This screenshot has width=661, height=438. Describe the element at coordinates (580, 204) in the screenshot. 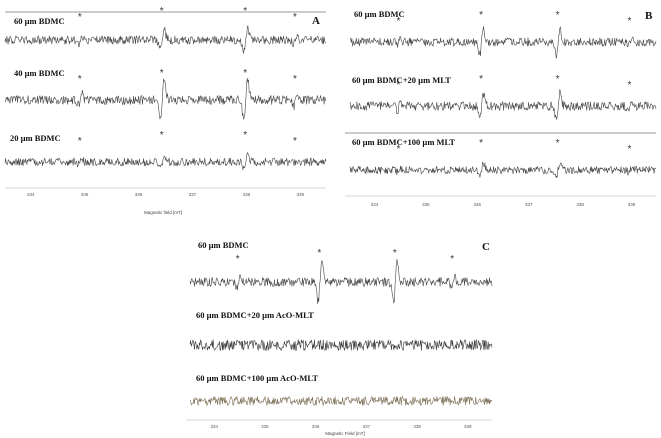

I see `panel-b-tick-label: 338` at that location.